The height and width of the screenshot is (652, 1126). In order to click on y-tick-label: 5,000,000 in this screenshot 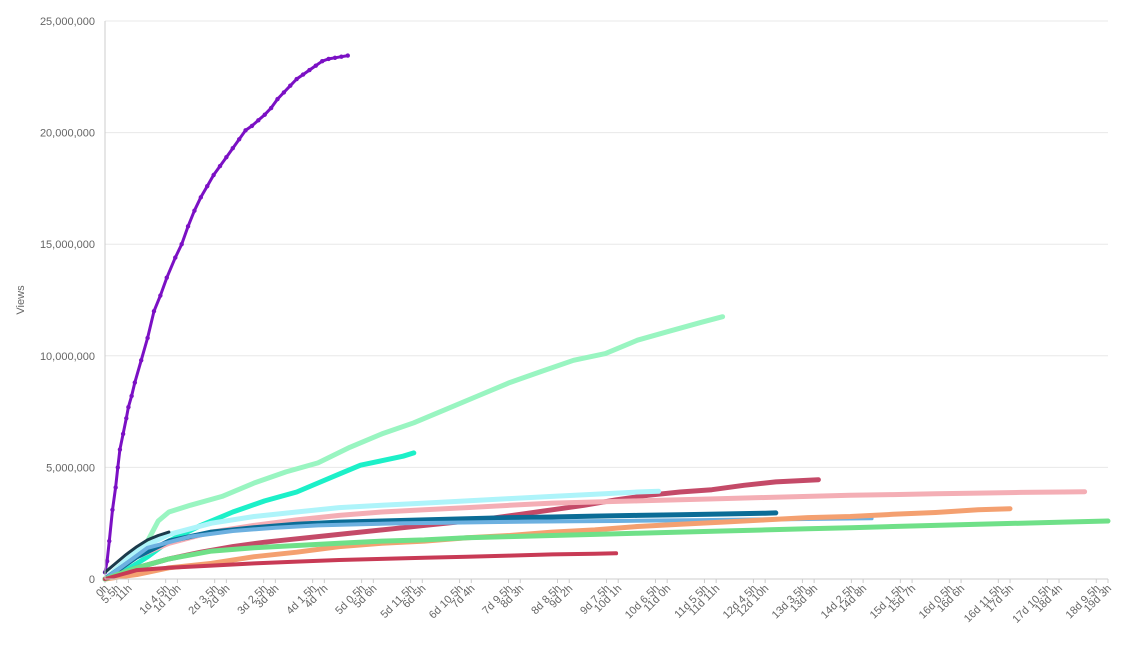, I will do `click(70, 468)`.